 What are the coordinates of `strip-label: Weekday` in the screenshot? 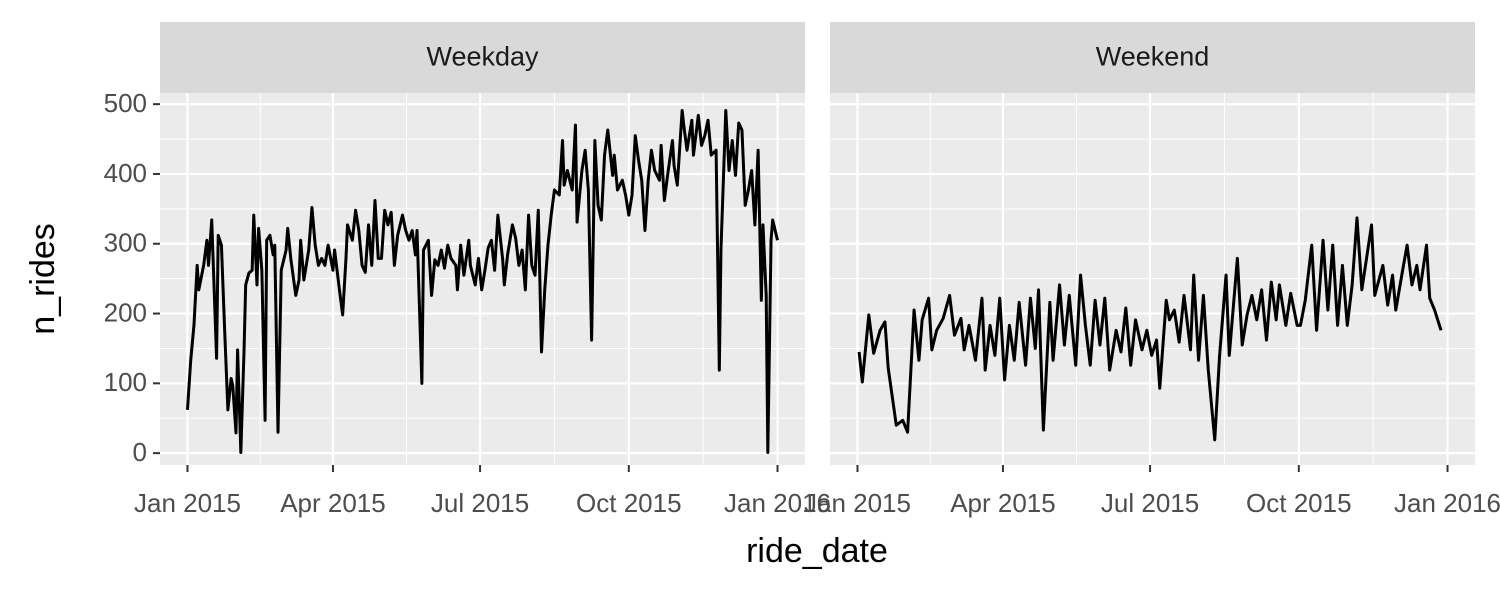 It's located at (482, 57).